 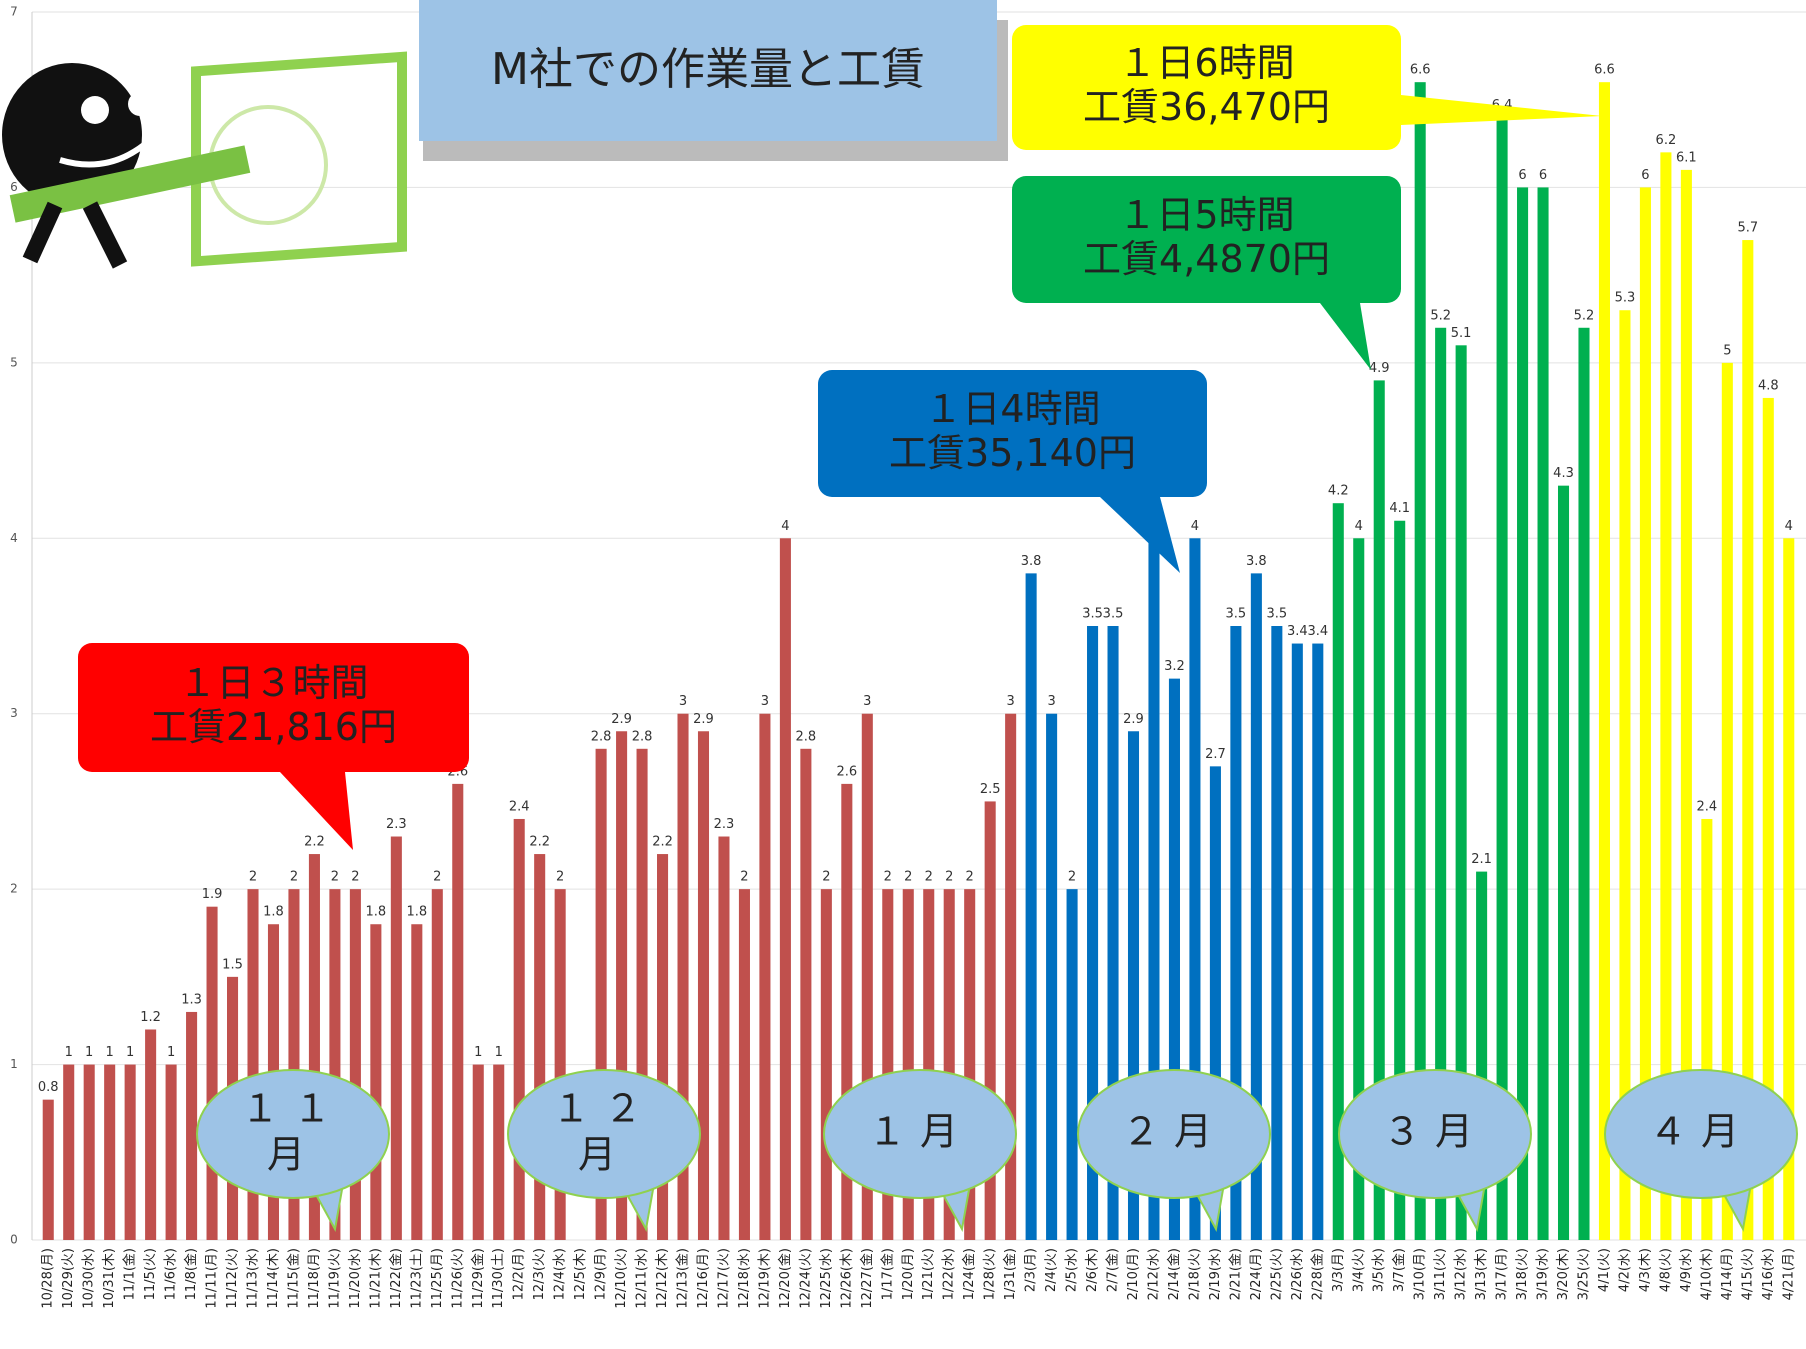 What do you see at coordinates (1543, 175) in the screenshot?
I see `value-label: 6` at bounding box center [1543, 175].